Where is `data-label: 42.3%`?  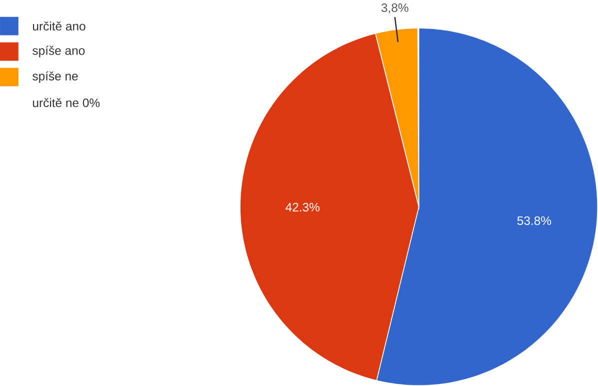
data-label: 42.3% is located at coordinates (303, 207).